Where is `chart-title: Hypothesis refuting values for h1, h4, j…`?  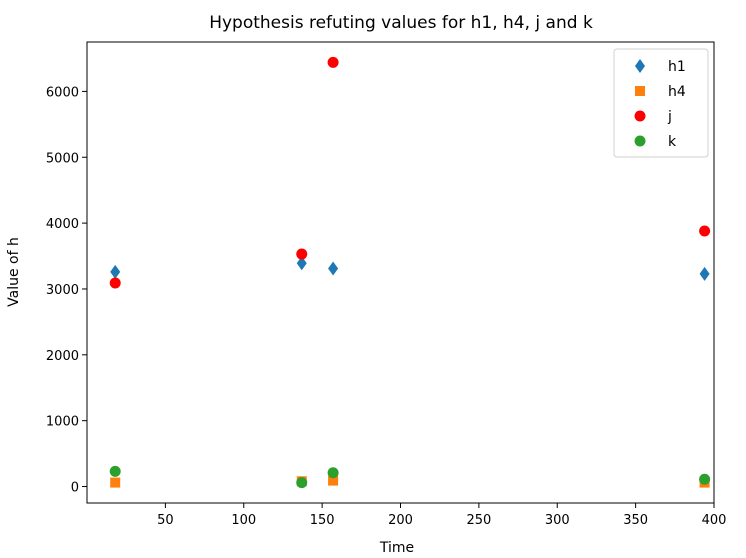
chart-title: Hypothesis refuting values for h1, h4, j… is located at coordinates (401, 23).